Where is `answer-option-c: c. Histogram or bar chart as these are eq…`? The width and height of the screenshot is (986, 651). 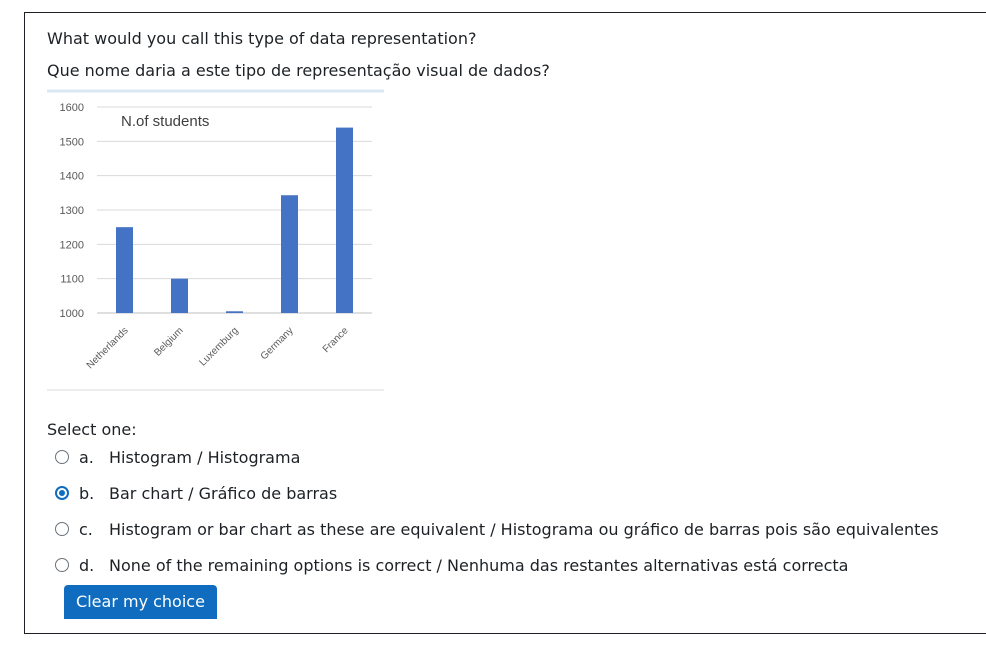 answer-option-c: c. Histogram or bar chart as these are eq… is located at coordinates (497, 529).